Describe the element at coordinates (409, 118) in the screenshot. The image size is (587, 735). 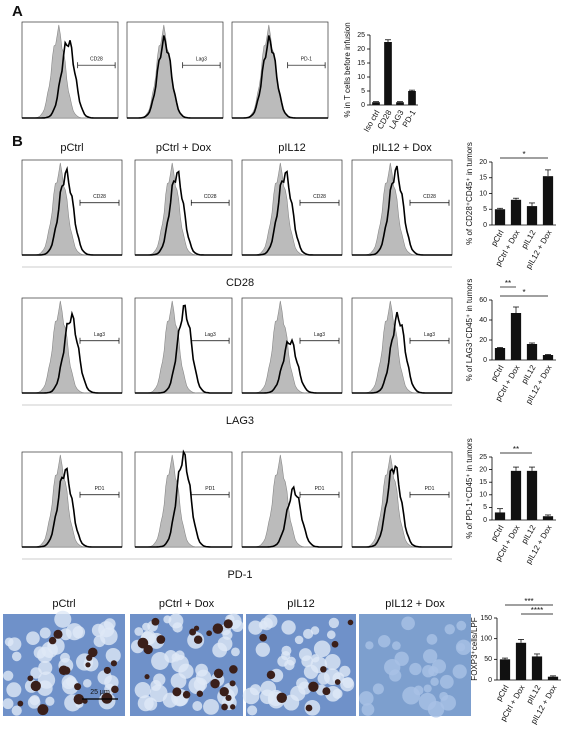
I see `x-tick-label: PD-1` at that location.